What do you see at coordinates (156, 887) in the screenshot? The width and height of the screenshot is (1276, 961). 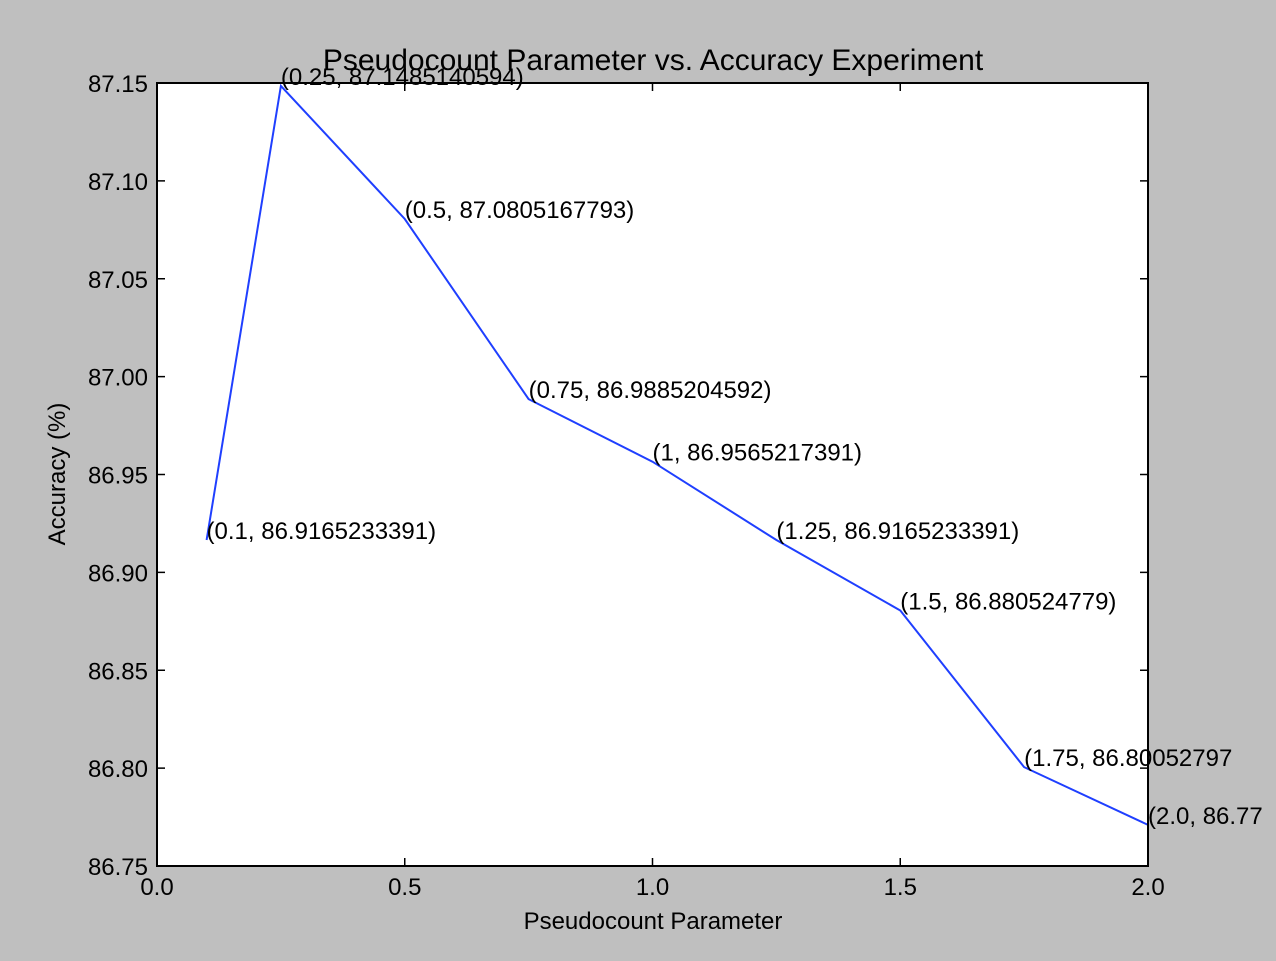 I see `x-tick-label: 0.0` at bounding box center [156, 887].